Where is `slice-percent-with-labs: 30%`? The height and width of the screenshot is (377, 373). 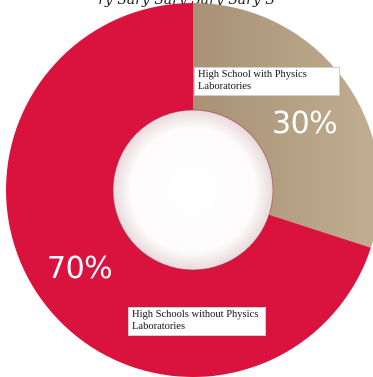
slice-percent-with-labs: 30% is located at coordinates (305, 123).